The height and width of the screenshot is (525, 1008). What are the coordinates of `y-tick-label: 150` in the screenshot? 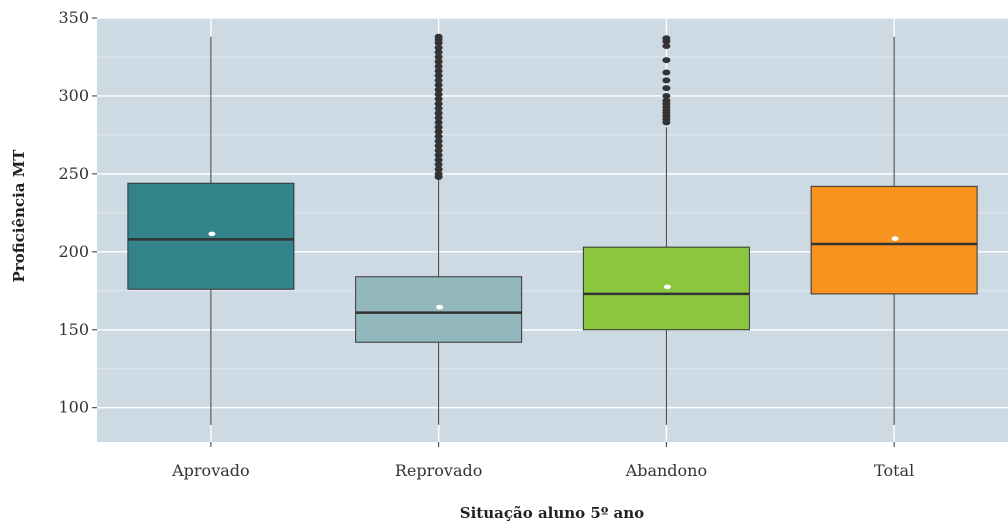 It's located at (73, 329).